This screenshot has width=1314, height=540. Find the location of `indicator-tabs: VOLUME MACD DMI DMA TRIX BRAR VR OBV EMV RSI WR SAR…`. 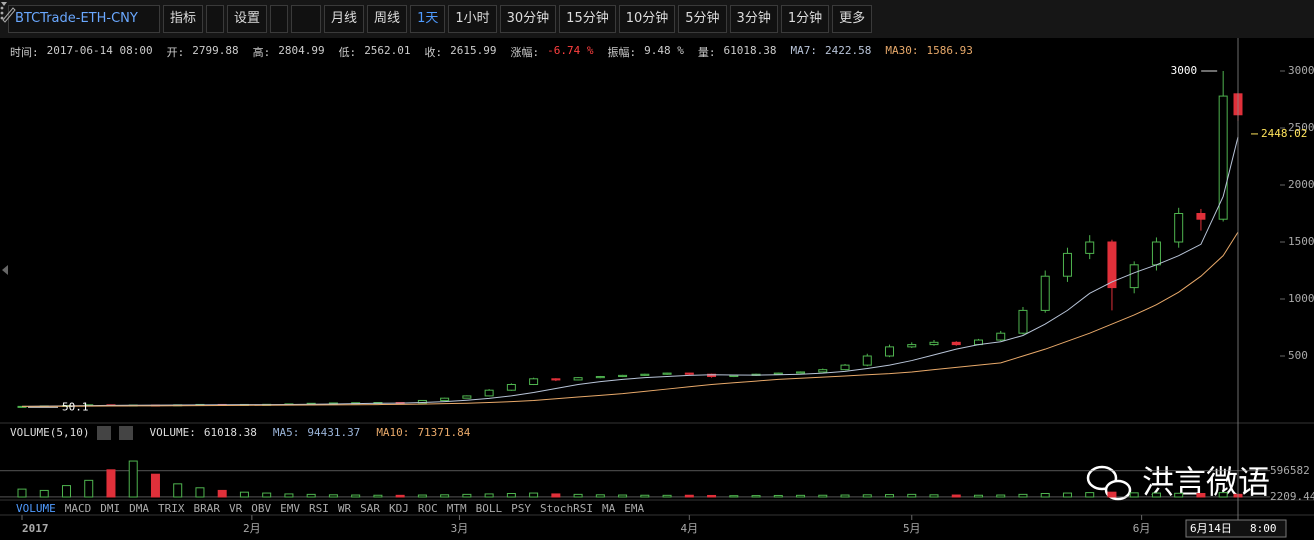

indicator-tabs: VOLUME MACD DMI DMA TRIX BRAR VR OBV EMV RSI WR SAR… is located at coordinates (330, 508).